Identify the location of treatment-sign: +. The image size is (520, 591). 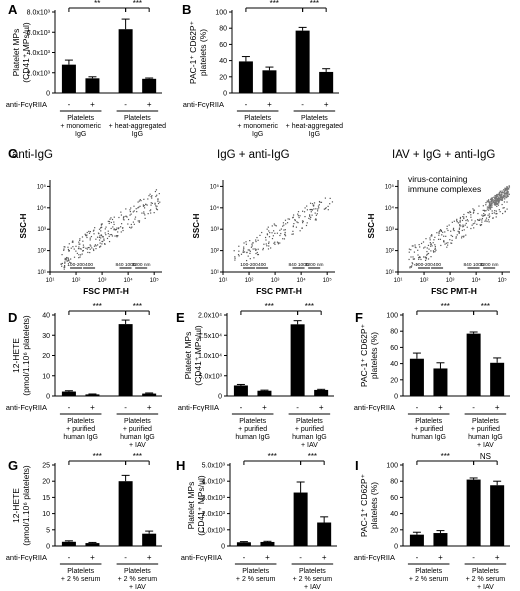
(497, 407).